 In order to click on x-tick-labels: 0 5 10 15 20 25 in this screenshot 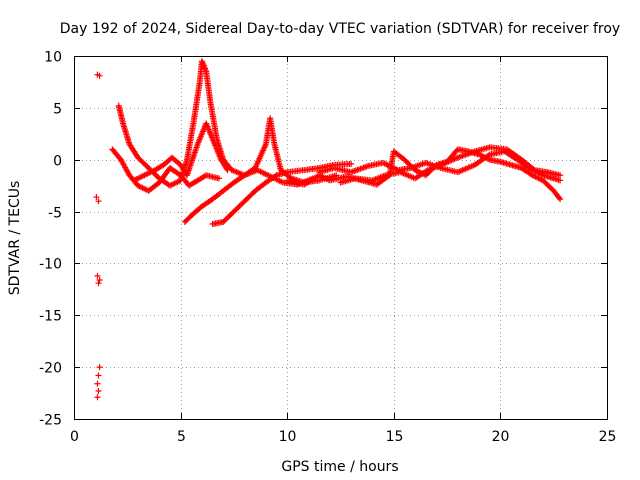, I will do `click(343, 437)`.